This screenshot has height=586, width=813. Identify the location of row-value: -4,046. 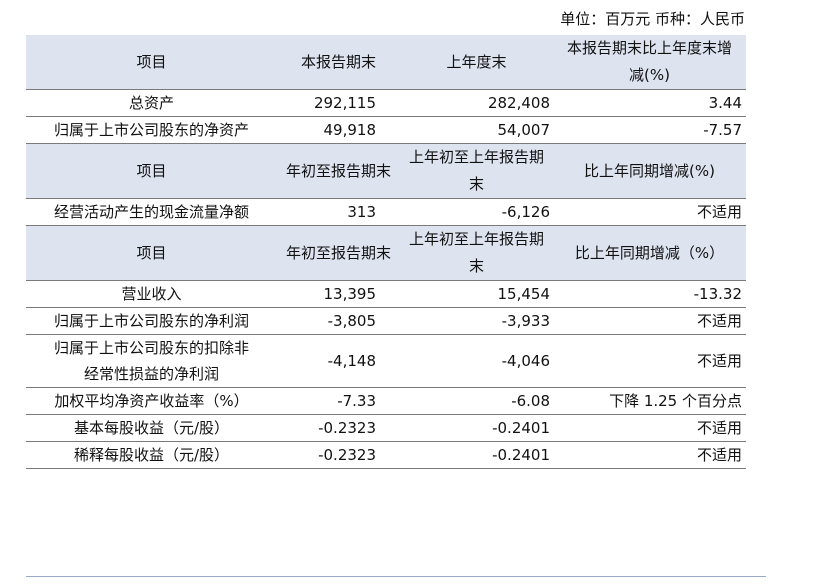
(476, 361).